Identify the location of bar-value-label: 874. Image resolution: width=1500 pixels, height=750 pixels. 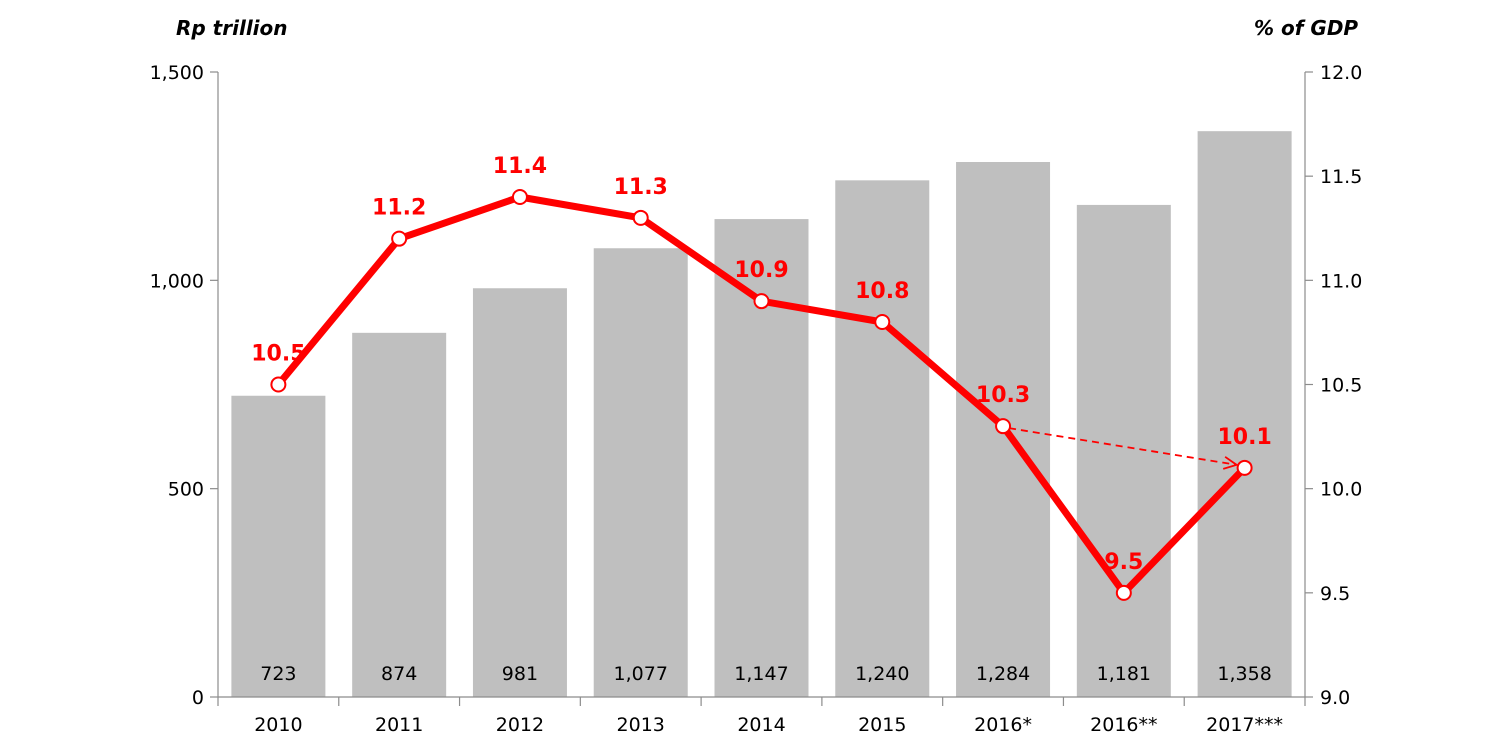
(399, 674).